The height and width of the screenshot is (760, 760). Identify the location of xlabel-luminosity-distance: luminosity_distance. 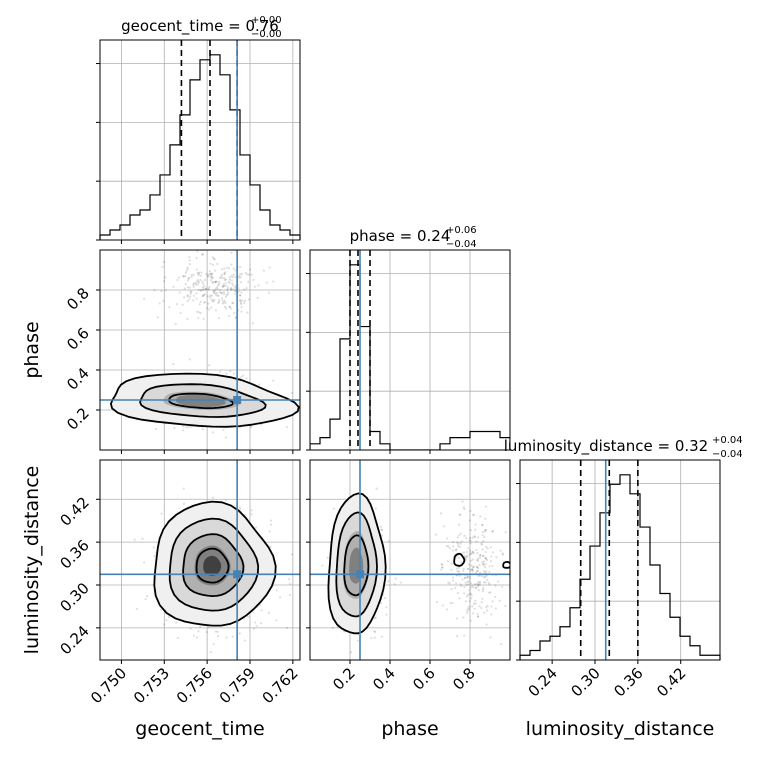
(620, 729).